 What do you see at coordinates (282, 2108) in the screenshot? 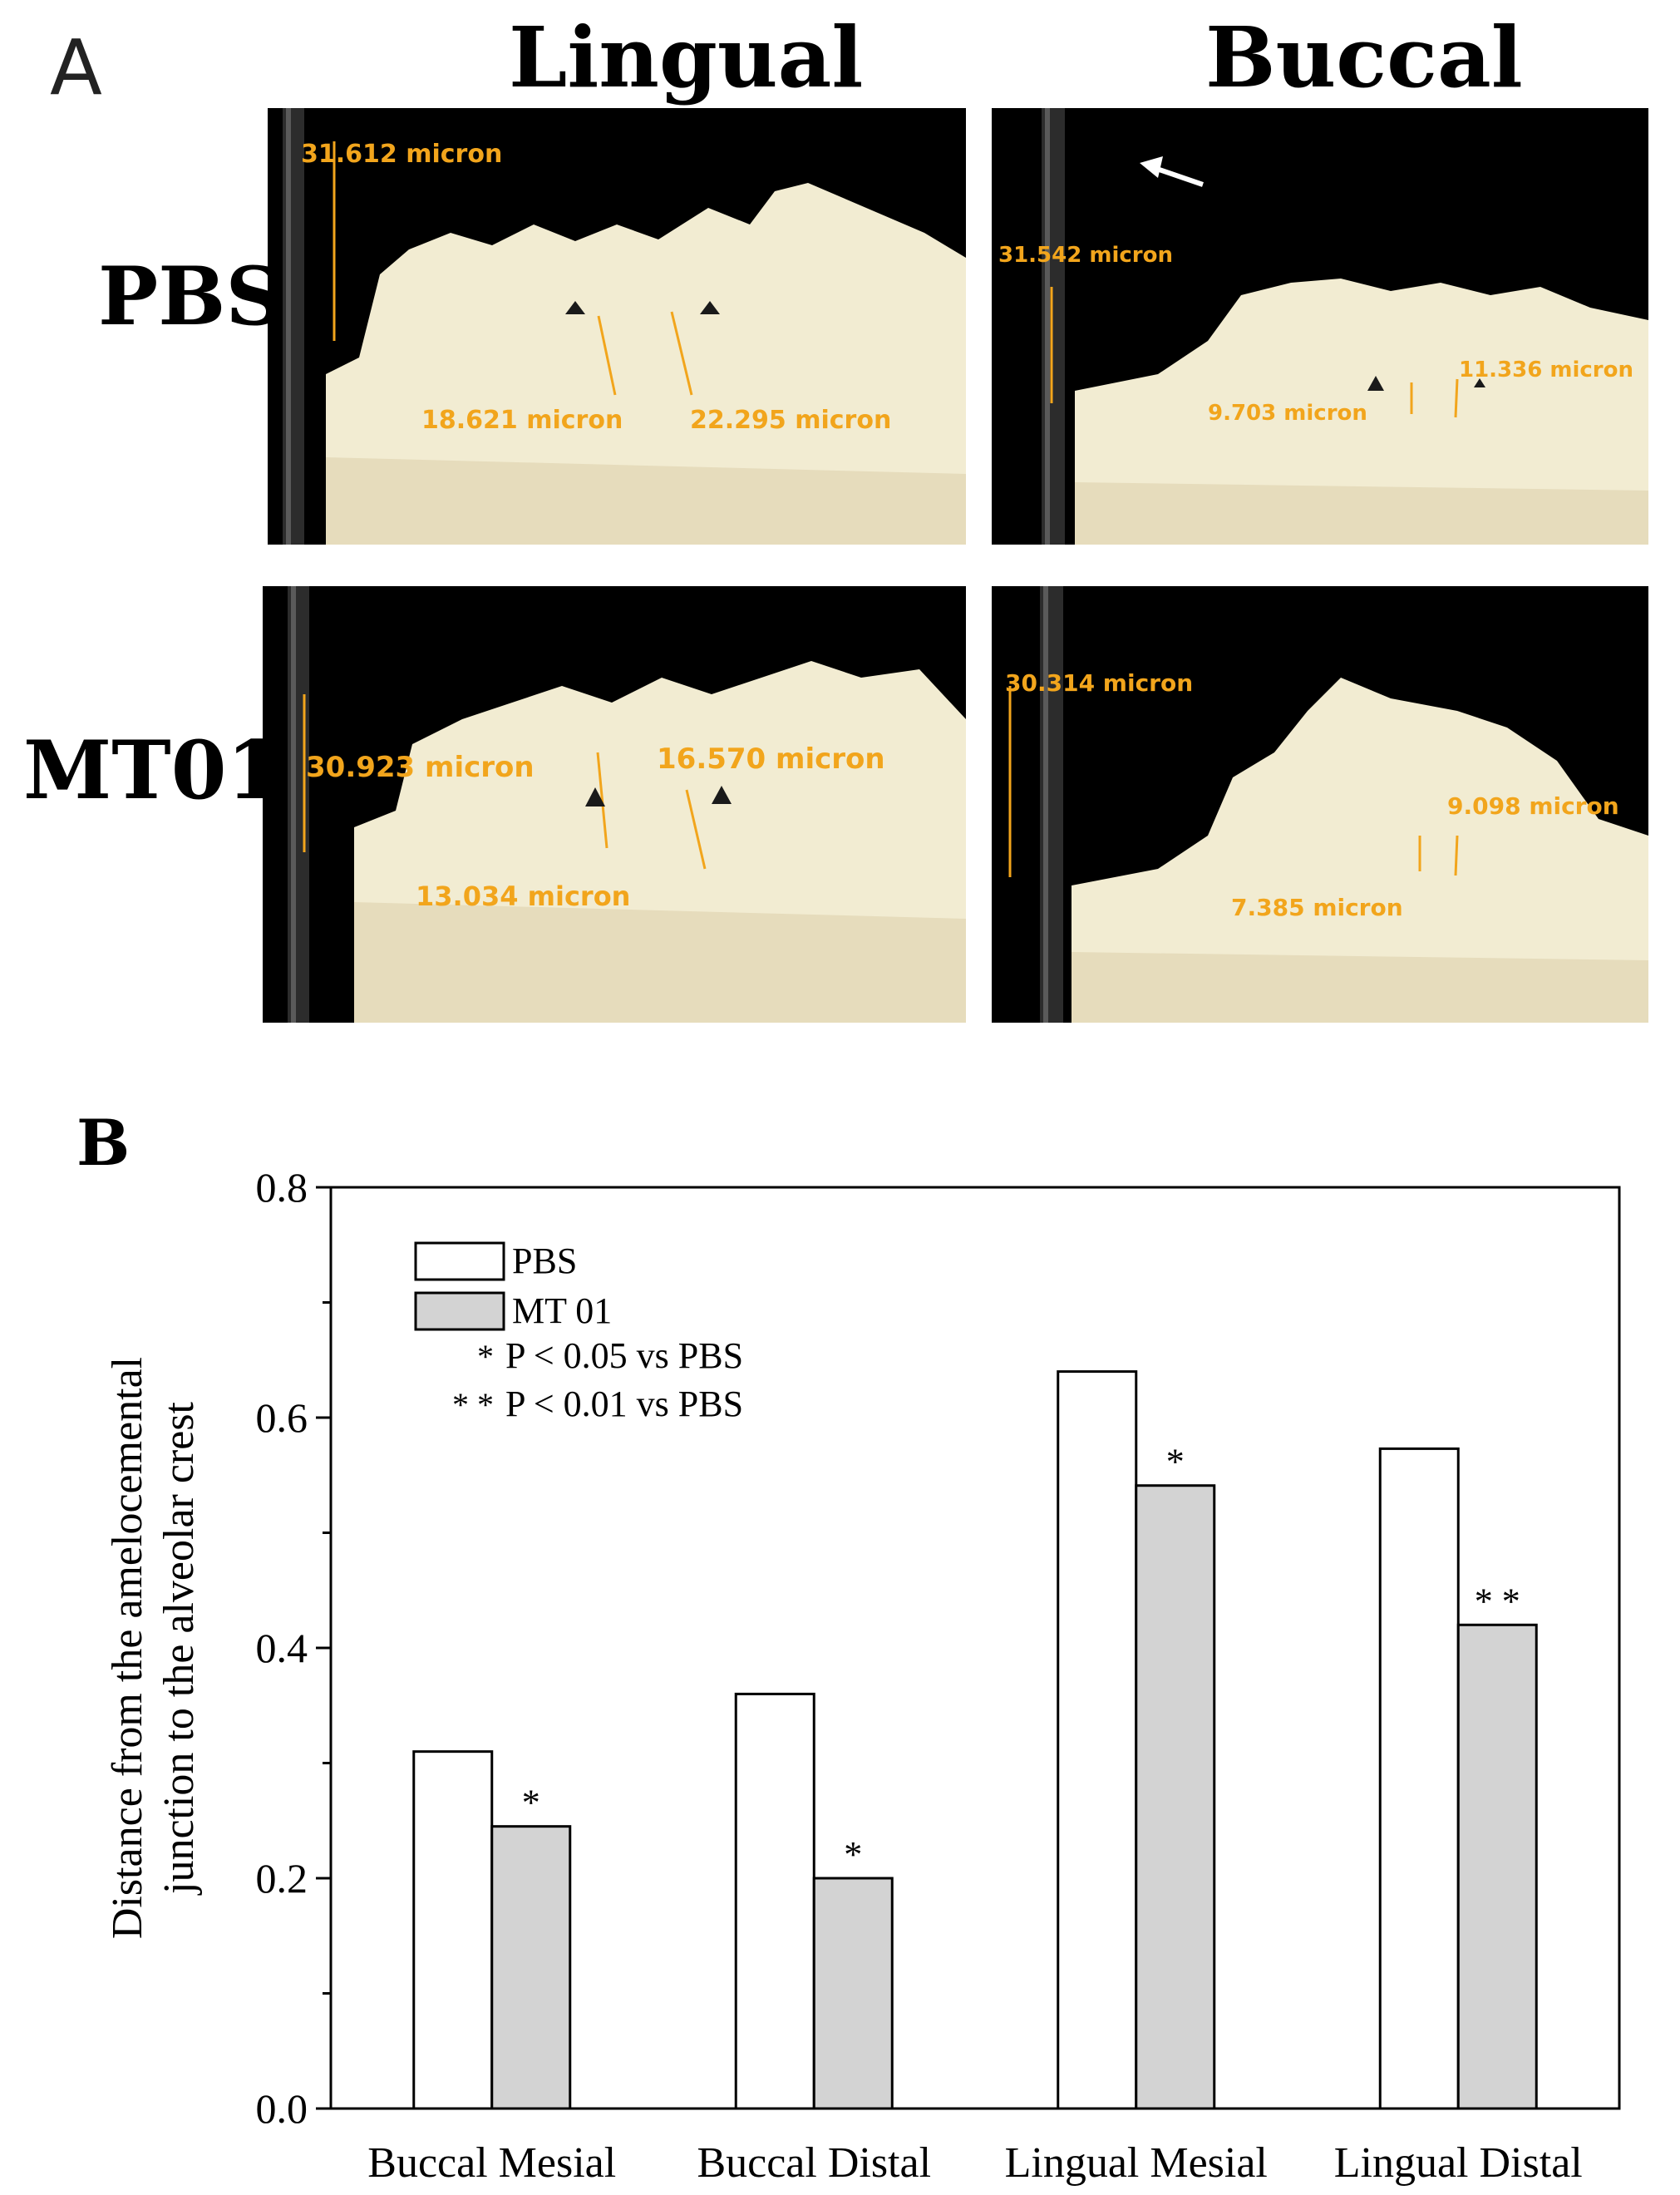
I see `y-tick-label: 0.0` at bounding box center [282, 2108].